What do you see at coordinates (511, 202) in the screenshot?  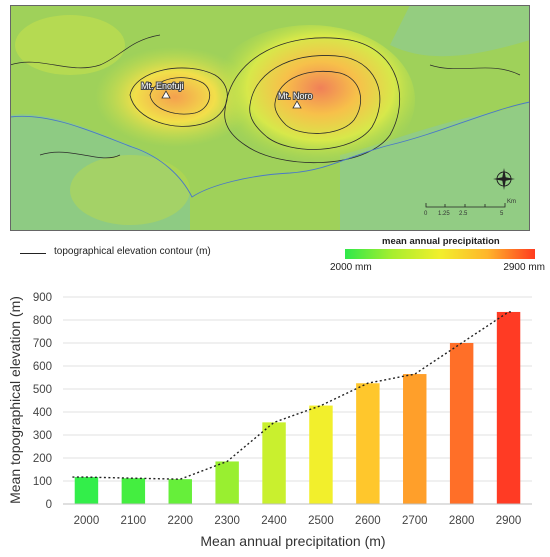 I see `svg-text: Km` at bounding box center [511, 202].